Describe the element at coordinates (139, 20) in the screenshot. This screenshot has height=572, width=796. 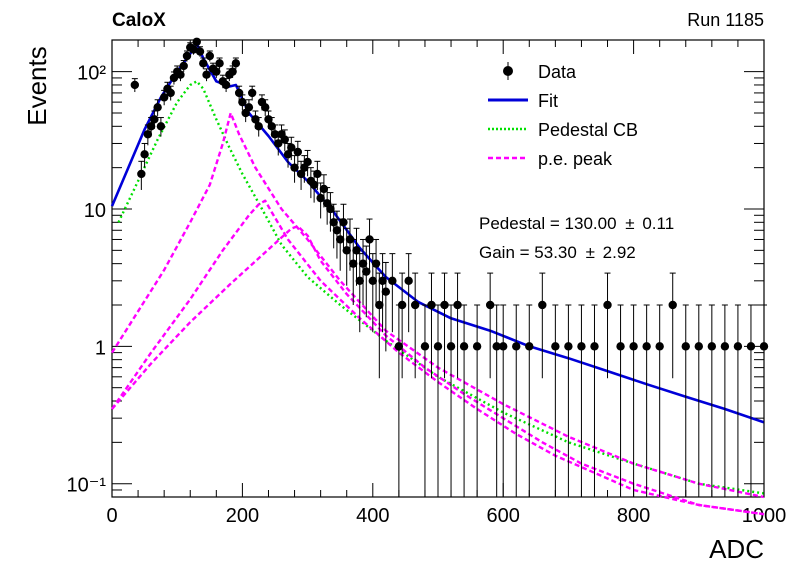
I see `experiment-label: CaloX` at that location.